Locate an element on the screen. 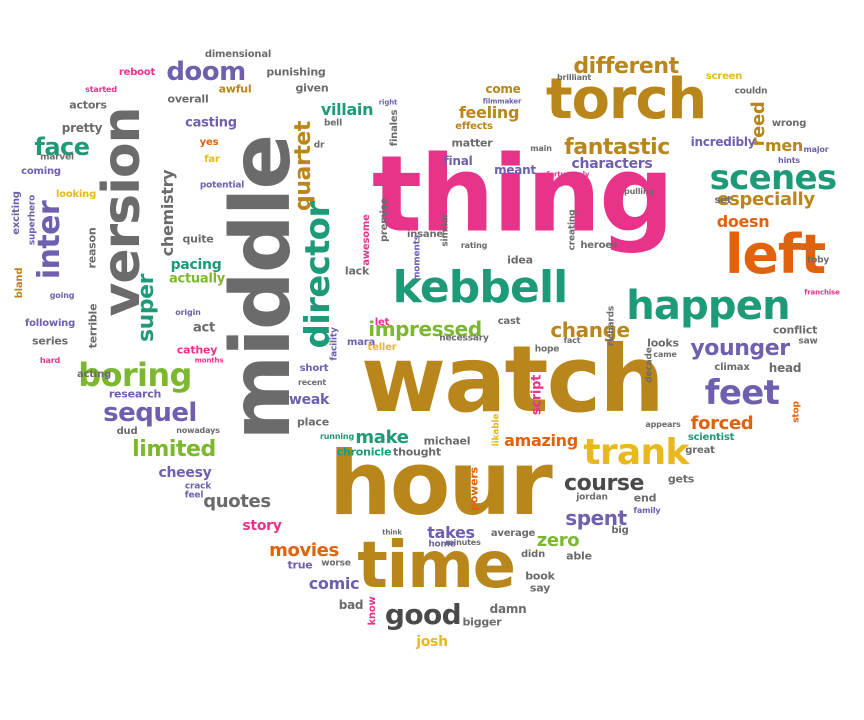 The image size is (864, 720). word-powers: powers is located at coordinates (474, 489).